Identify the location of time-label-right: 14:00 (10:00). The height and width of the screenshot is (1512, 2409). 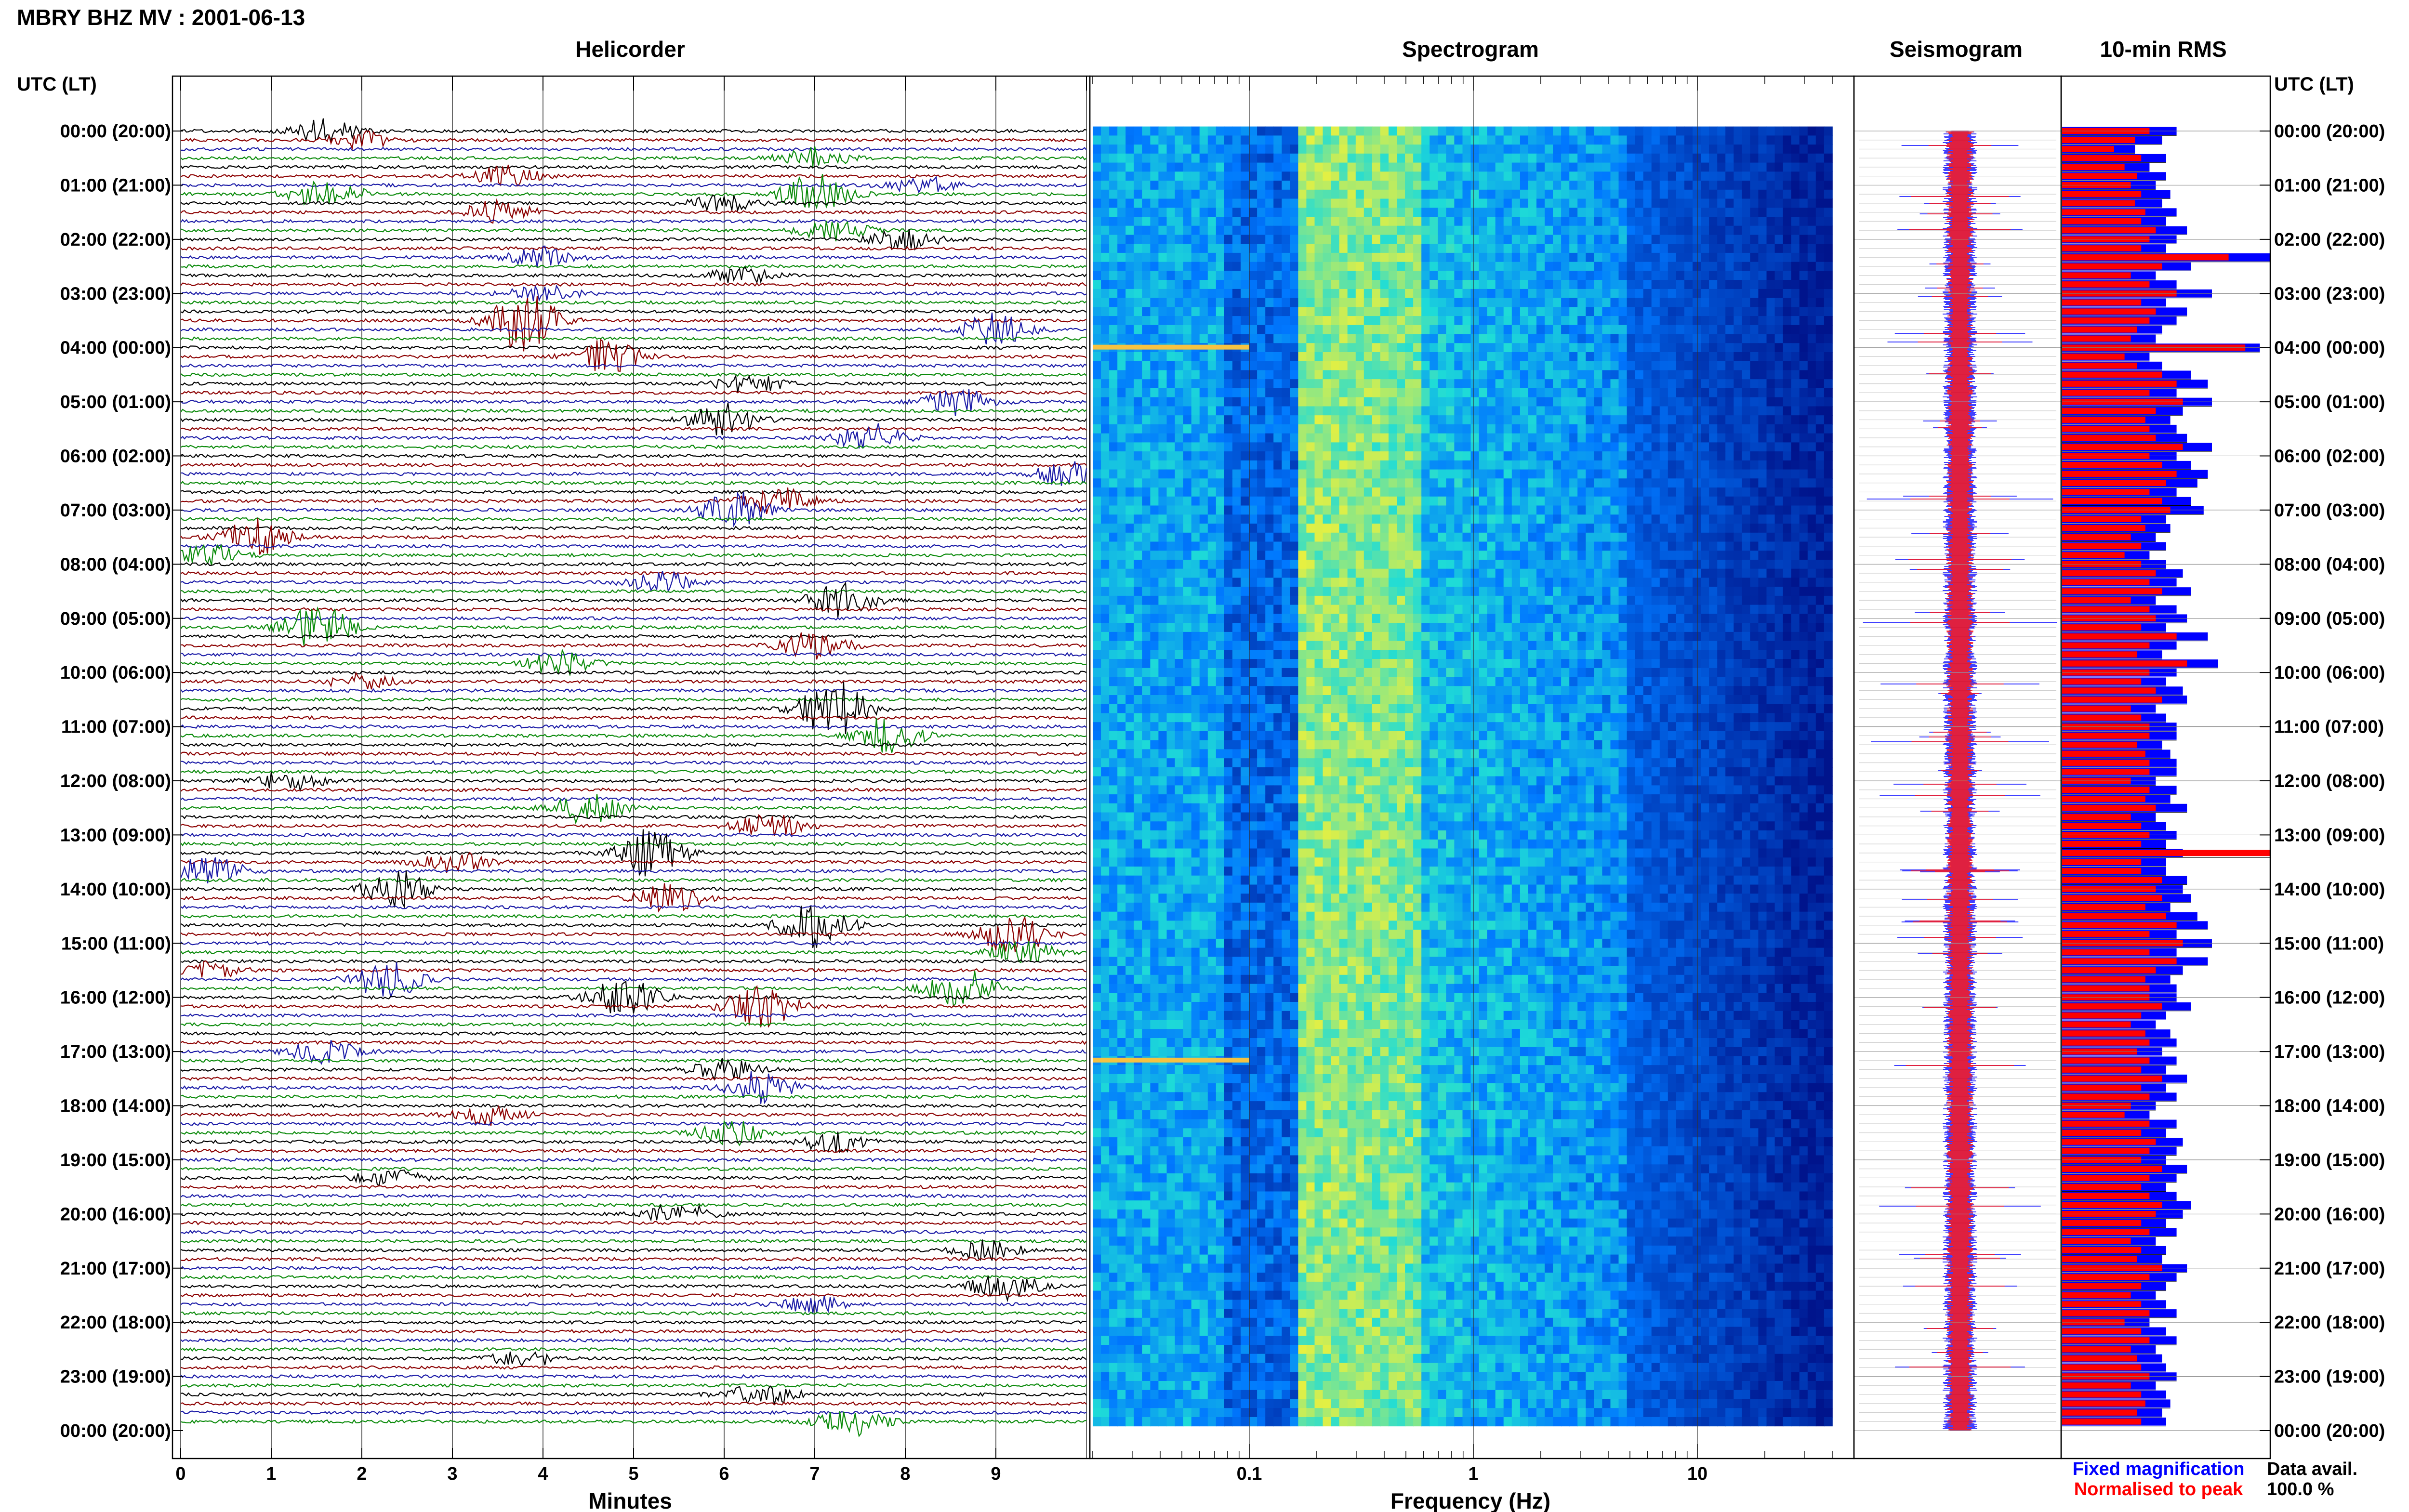
(2329, 890).